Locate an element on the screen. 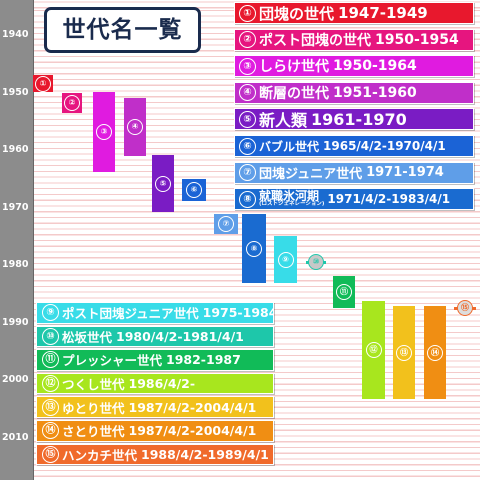  label-number-badge: ⑬ is located at coordinates (50, 407).